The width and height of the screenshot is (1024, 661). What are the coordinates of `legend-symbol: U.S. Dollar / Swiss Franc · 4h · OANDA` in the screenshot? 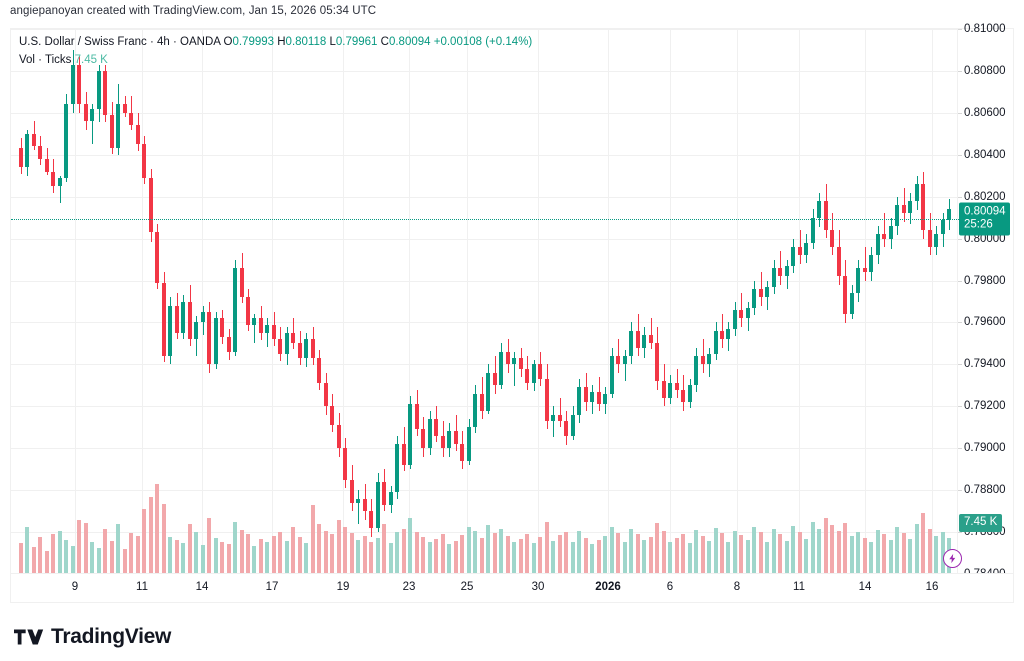 It's located at (120, 42).